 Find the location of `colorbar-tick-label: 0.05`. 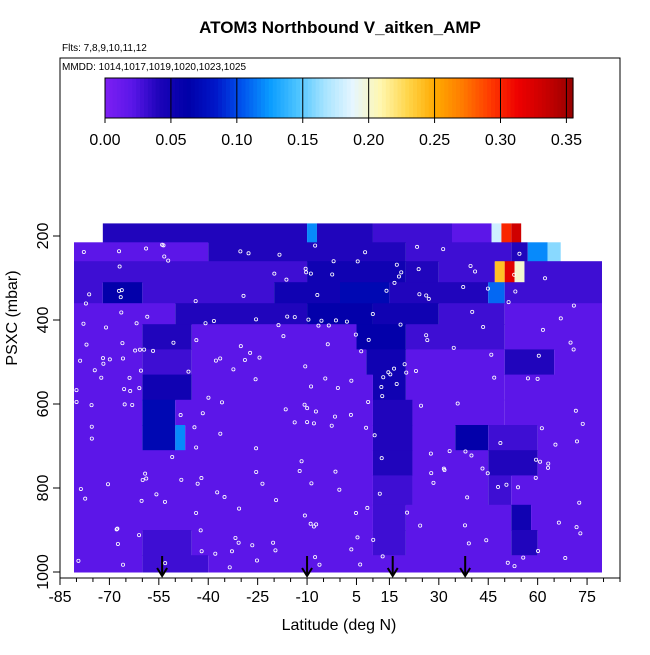

colorbar-tick-label: 0.05 is located at coordinates (170, 140).